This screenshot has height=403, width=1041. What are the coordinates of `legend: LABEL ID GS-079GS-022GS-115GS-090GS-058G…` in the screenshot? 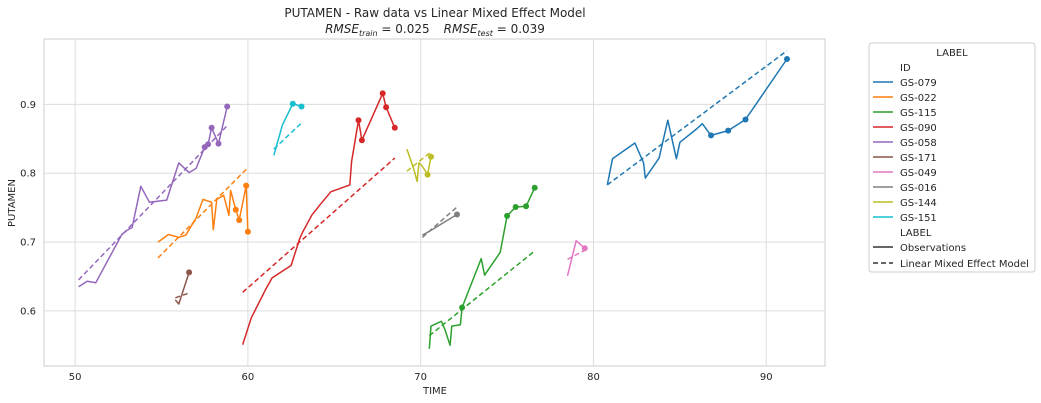 It's located at (952, 157).